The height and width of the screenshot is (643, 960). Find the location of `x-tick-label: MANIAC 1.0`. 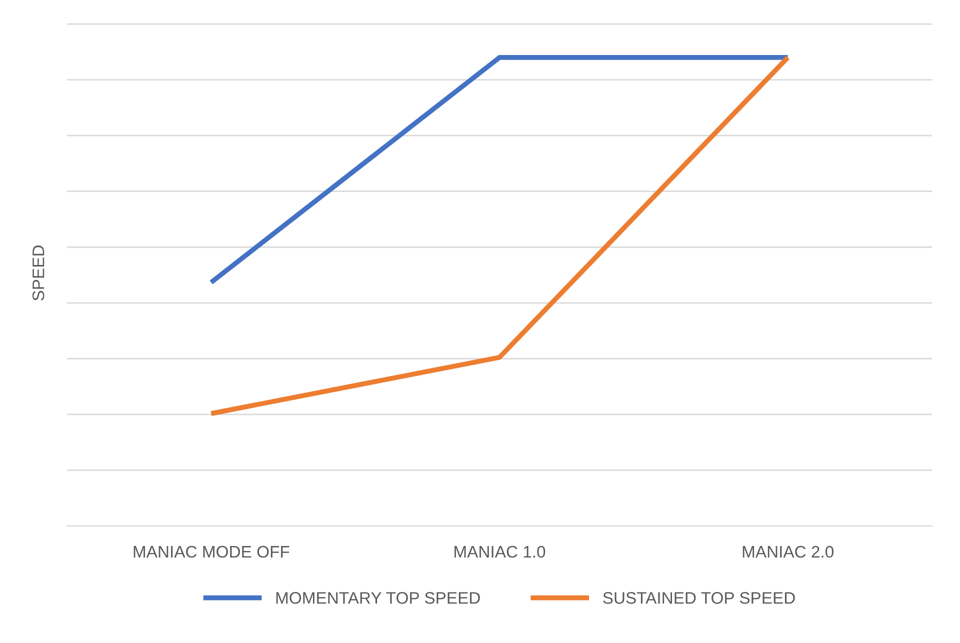

x-tick-label: MANIAC 1.0 is located at coordinates (500, 552).